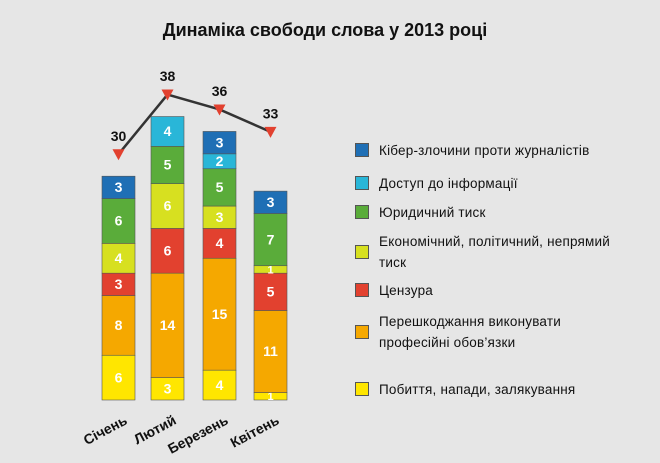 This screenshot has height=463, width=660. I want to click on legend-item: Цензура, so click(487, 290).